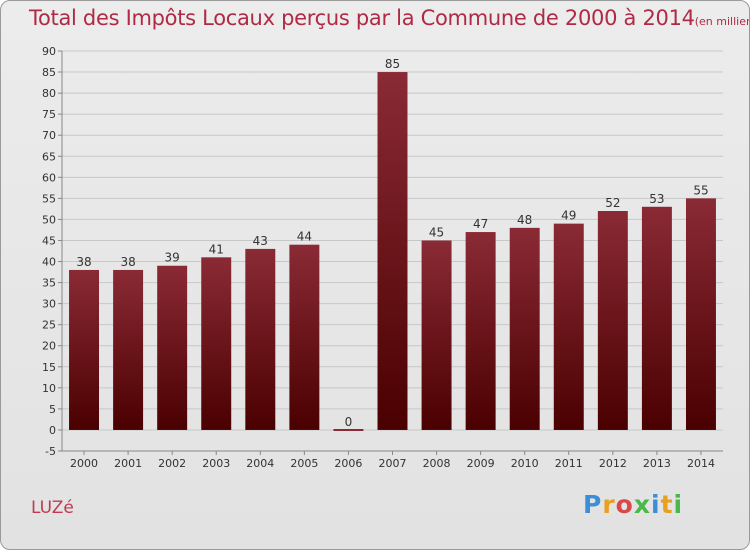  I want to click on x-tick-label: 2012, so click(613, 463).